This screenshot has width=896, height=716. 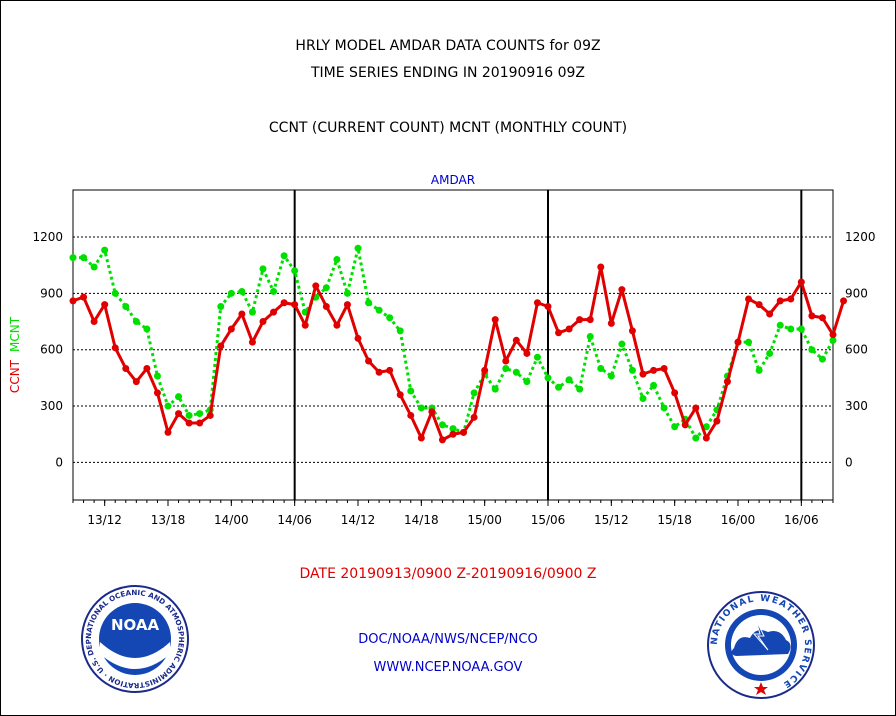 I want to click on ytick-left-300: 300, so click(x=51, y=406).